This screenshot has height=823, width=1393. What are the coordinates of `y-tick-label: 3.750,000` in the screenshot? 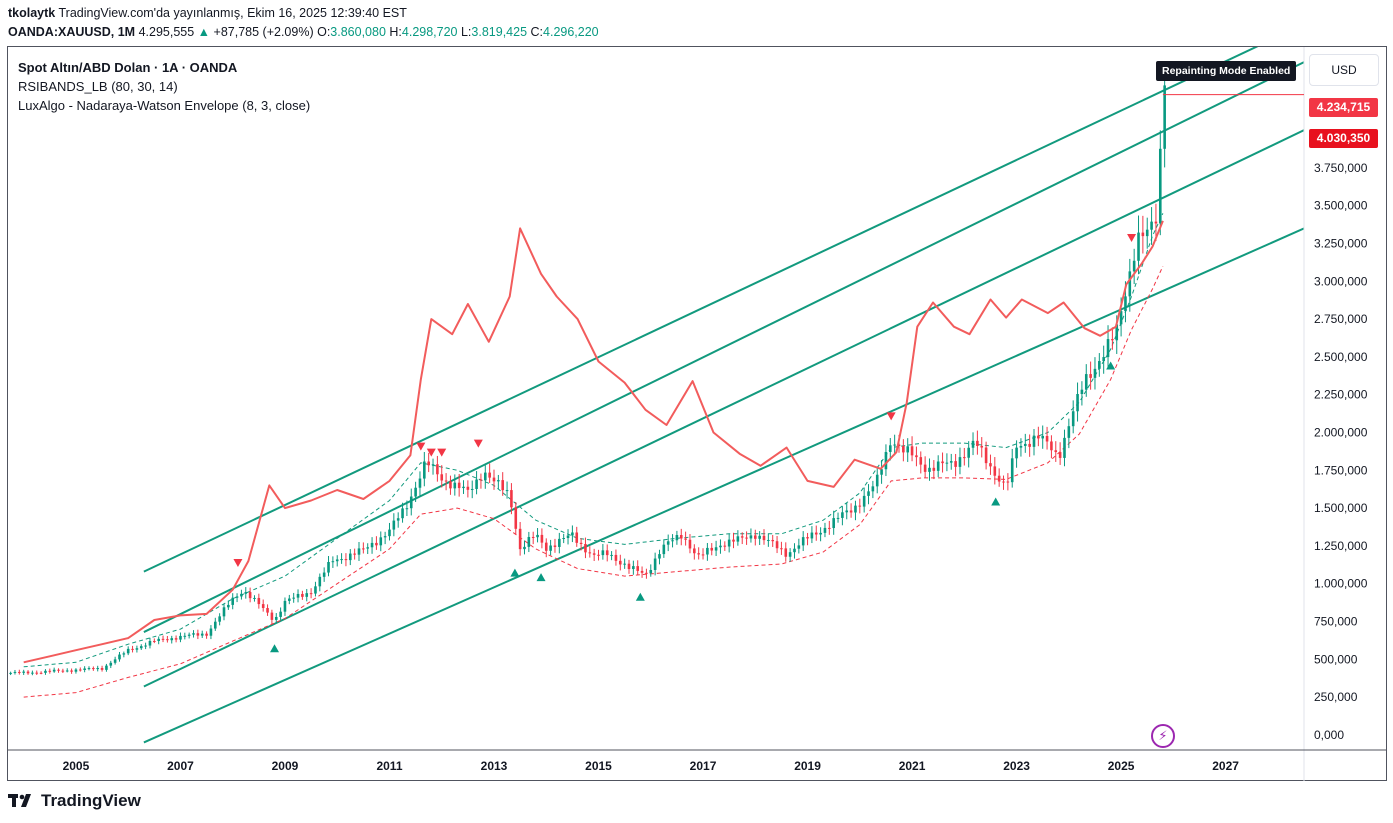 It's located at (1341, 168).